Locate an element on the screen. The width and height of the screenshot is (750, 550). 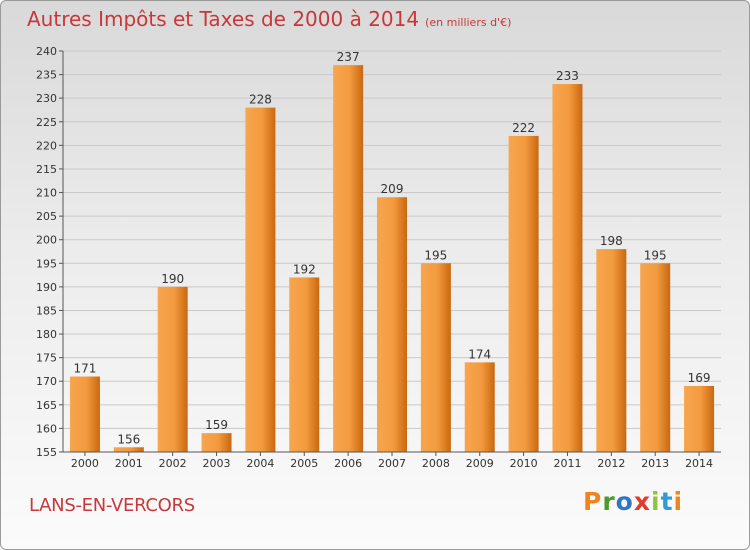
y-tick-label: 225 is located at coordinates (46, 122).